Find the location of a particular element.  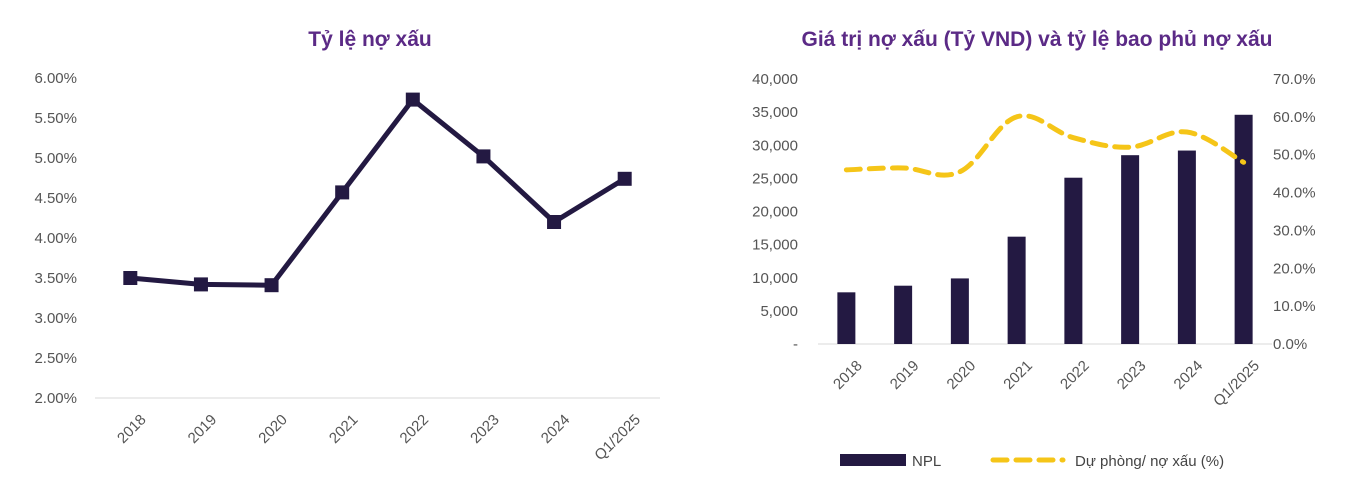

right-y-tick-label: 40.0% is located at coordinates (1294, 193).